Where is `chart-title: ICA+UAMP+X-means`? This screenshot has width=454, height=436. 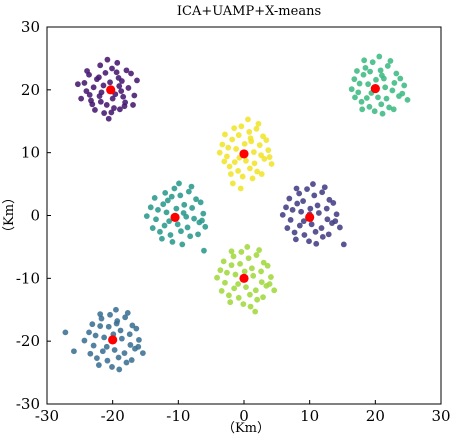 chart-title: ICA+UAMP+X-means is located at coordinates (249, 11).